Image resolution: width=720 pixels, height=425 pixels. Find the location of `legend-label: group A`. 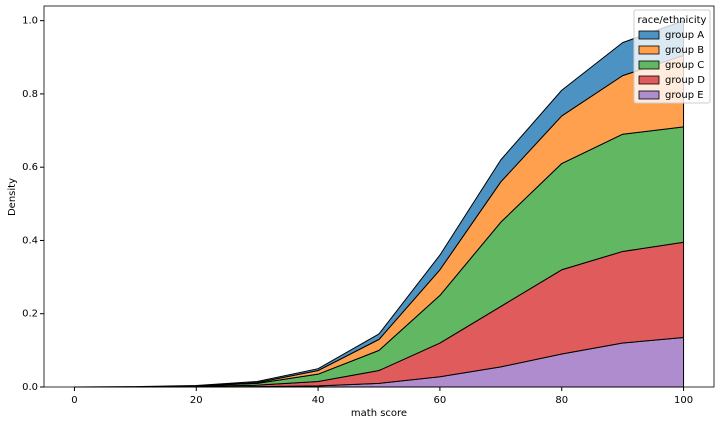

legend-label: group A is located at coordinates (684, 35).